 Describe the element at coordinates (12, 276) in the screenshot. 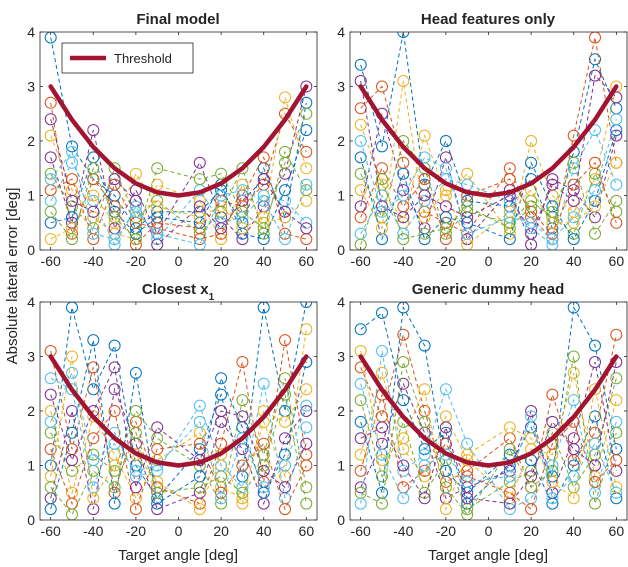

I see `figure-ylabel: Absolute lateral error [deg]` at that location.